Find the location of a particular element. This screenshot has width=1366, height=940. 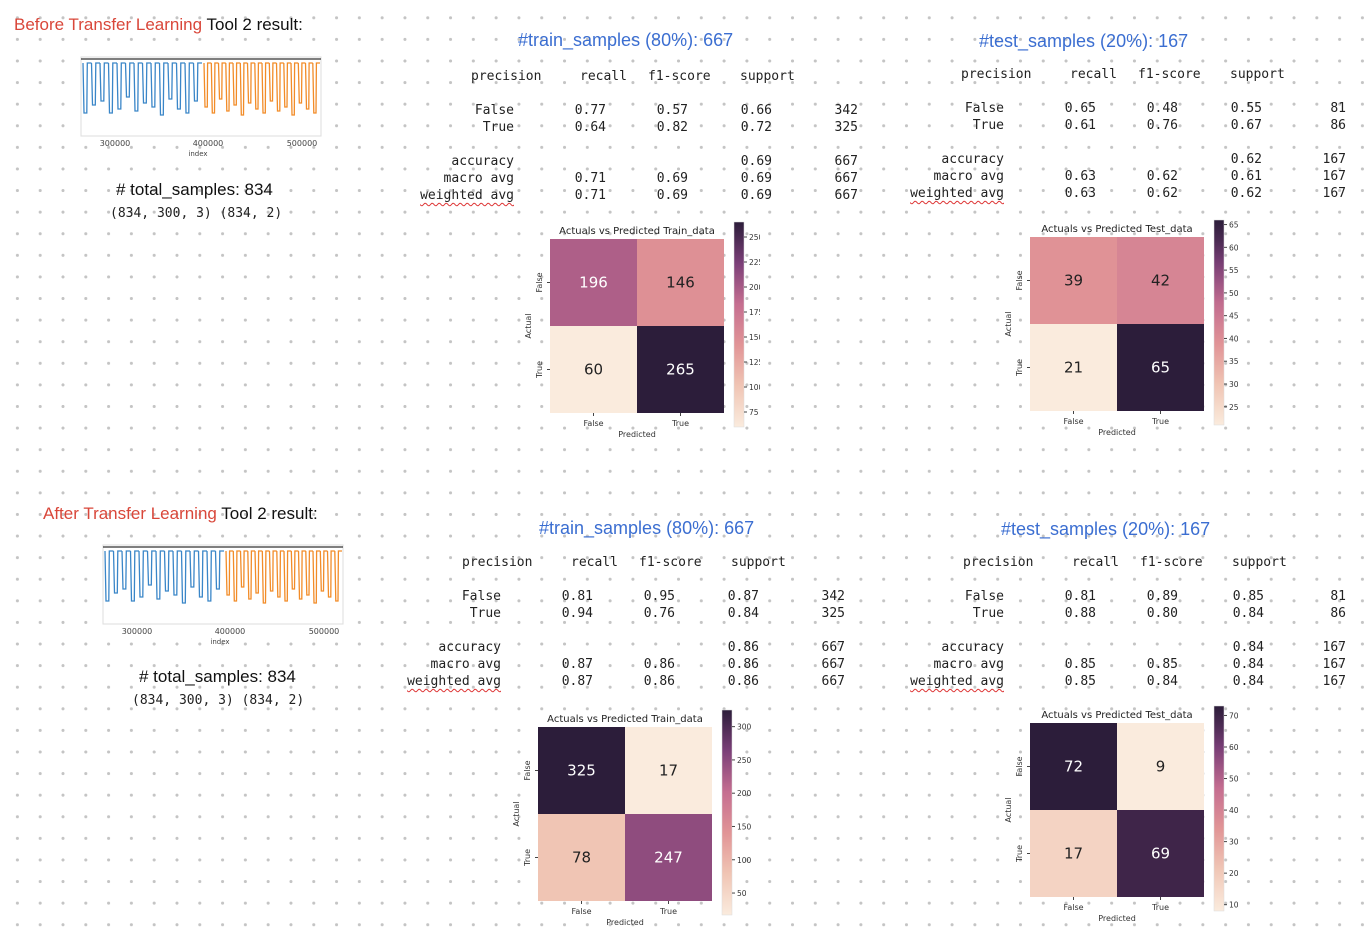

colorbar-tick: 60 is located at coordinates (1234, 247).